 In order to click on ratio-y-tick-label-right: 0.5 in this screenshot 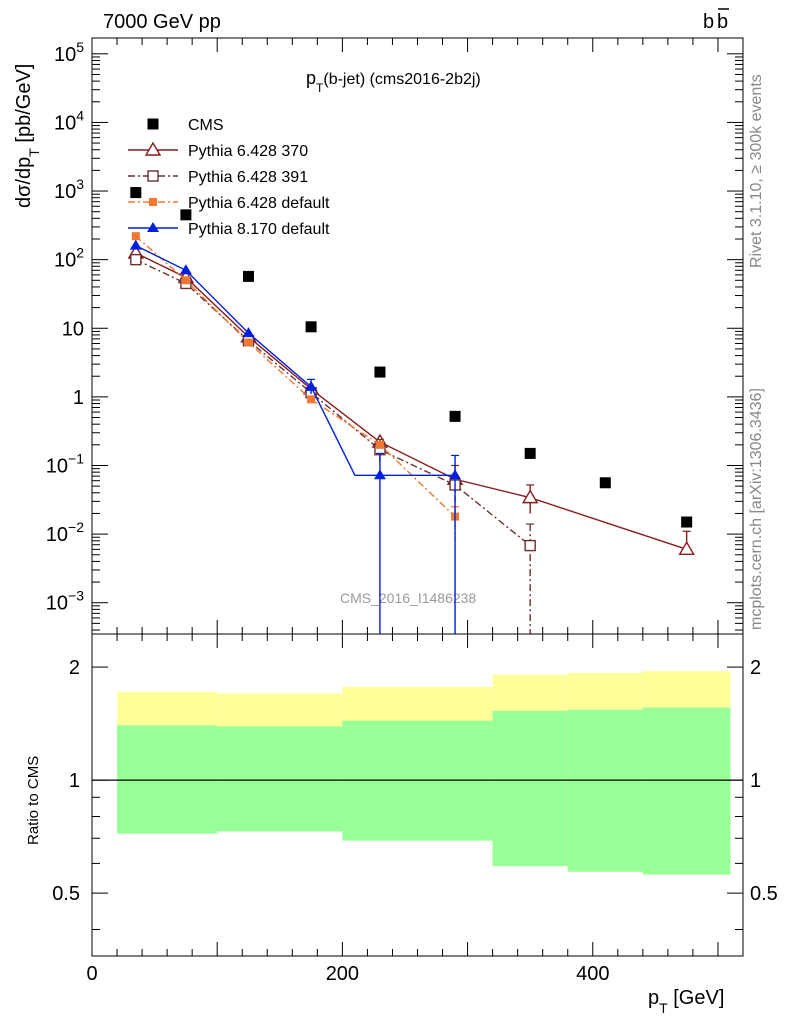, I will do `click(764, 894)`.